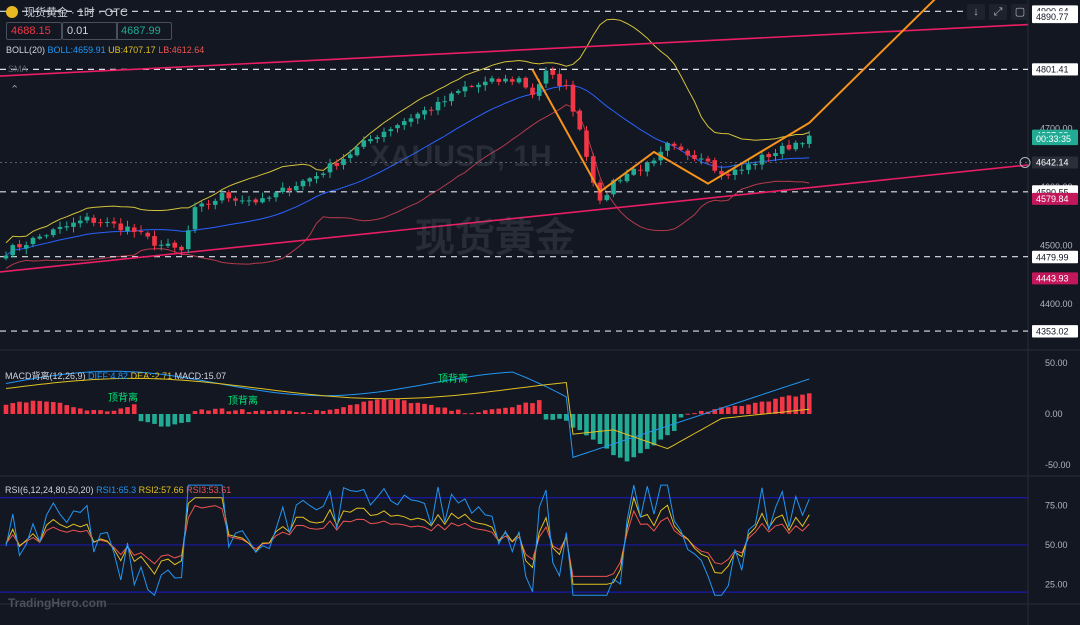 The height and width of the screenshot is (625, 1080). Describe the element at coordinates (34, 31) in the screenshot. I see `sell-button: 4688.15` at that location.